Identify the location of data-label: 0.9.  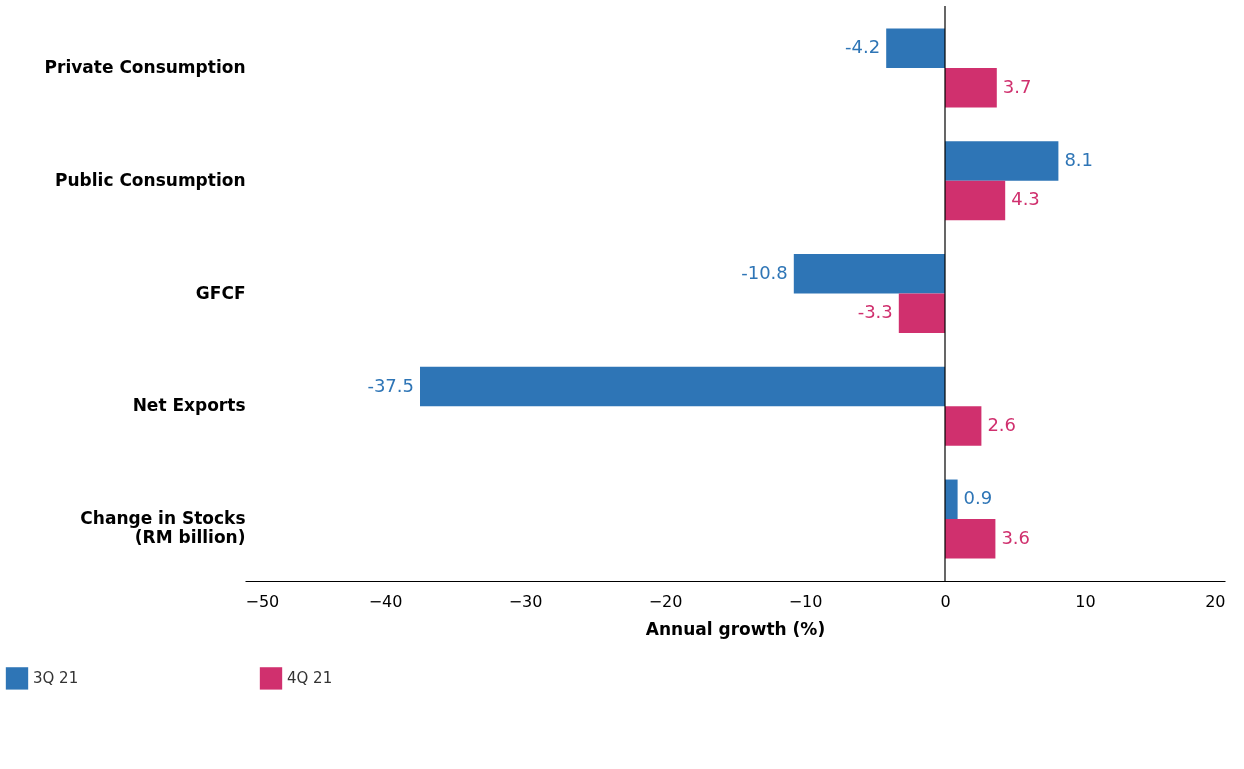
(978, 498).